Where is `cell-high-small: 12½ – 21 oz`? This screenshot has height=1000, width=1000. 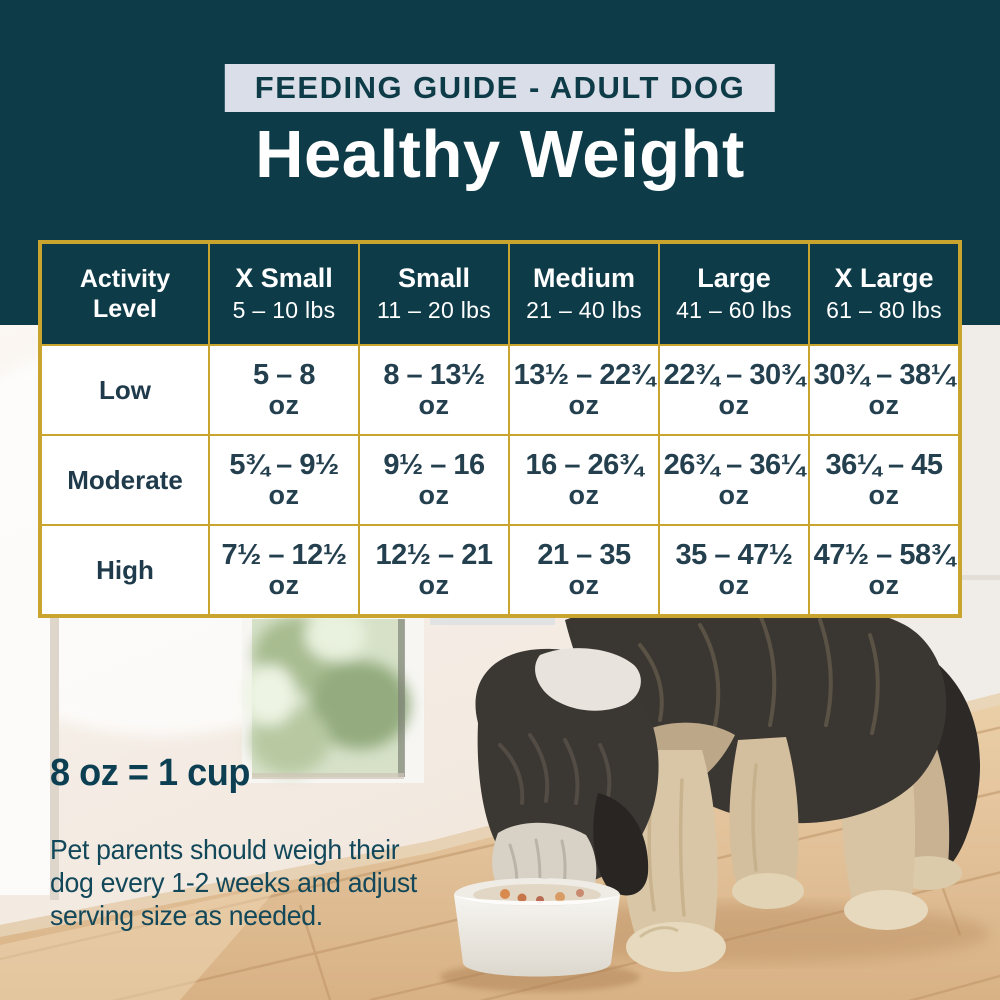
cell-high-small: 12½ – 21 oz is located at coordinates (434, 570).